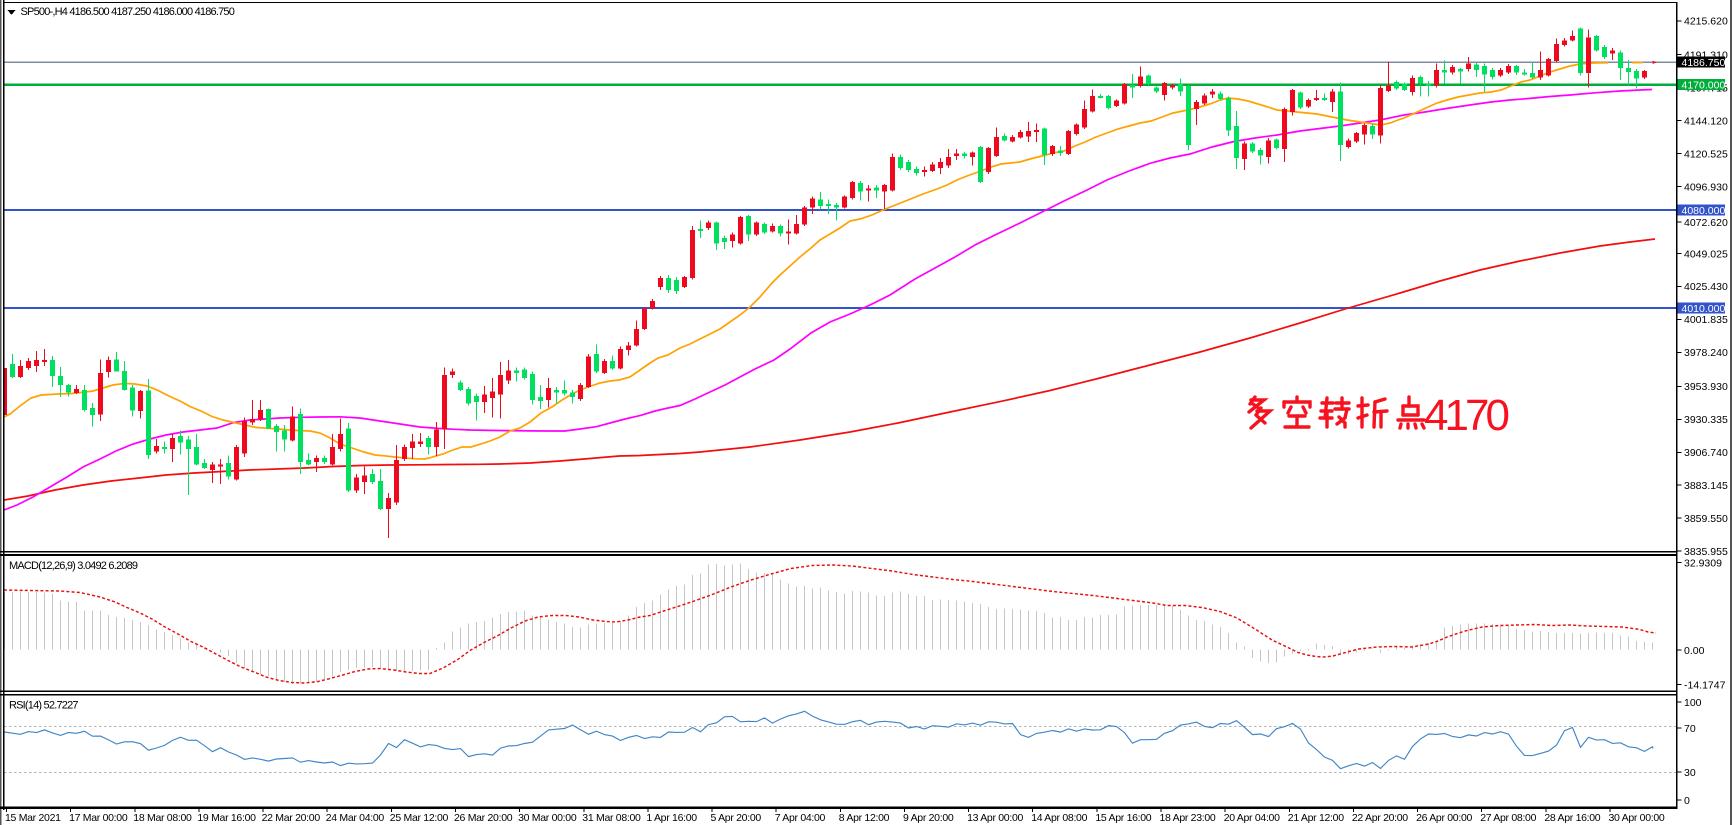  Describe the element at coordinates (1705, 685) in the screenshot. I see `svg-text: -14.1747` at that location.